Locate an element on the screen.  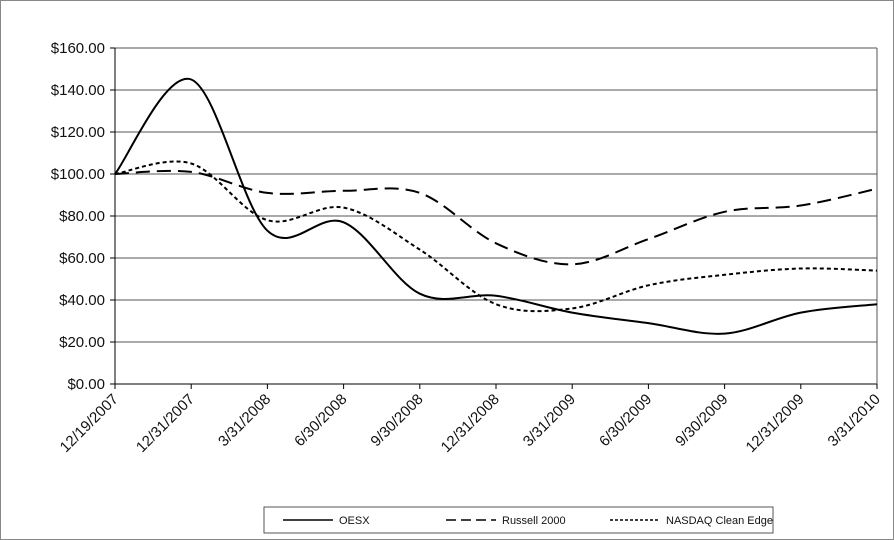
y-tick-label: $60.00 is located at coordinates (82, 258).